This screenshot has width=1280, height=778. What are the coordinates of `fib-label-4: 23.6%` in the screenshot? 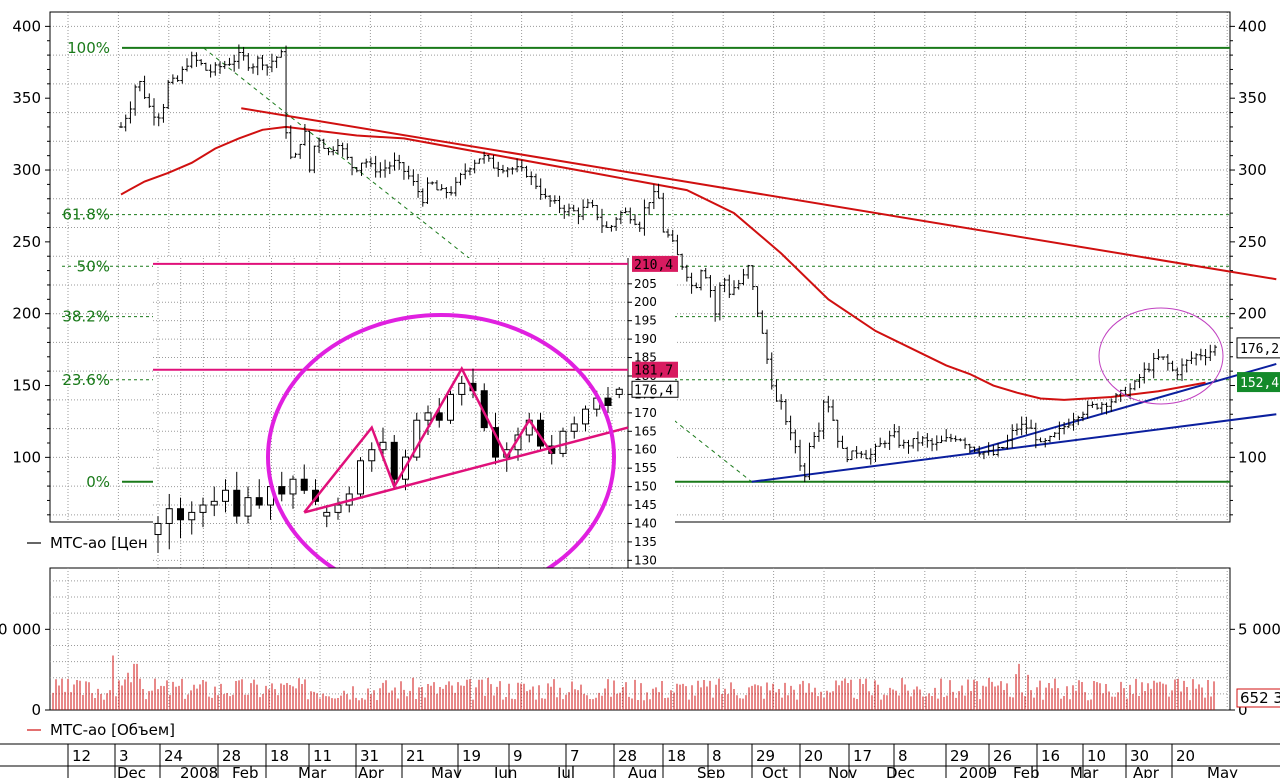 It's located at (86, 380).